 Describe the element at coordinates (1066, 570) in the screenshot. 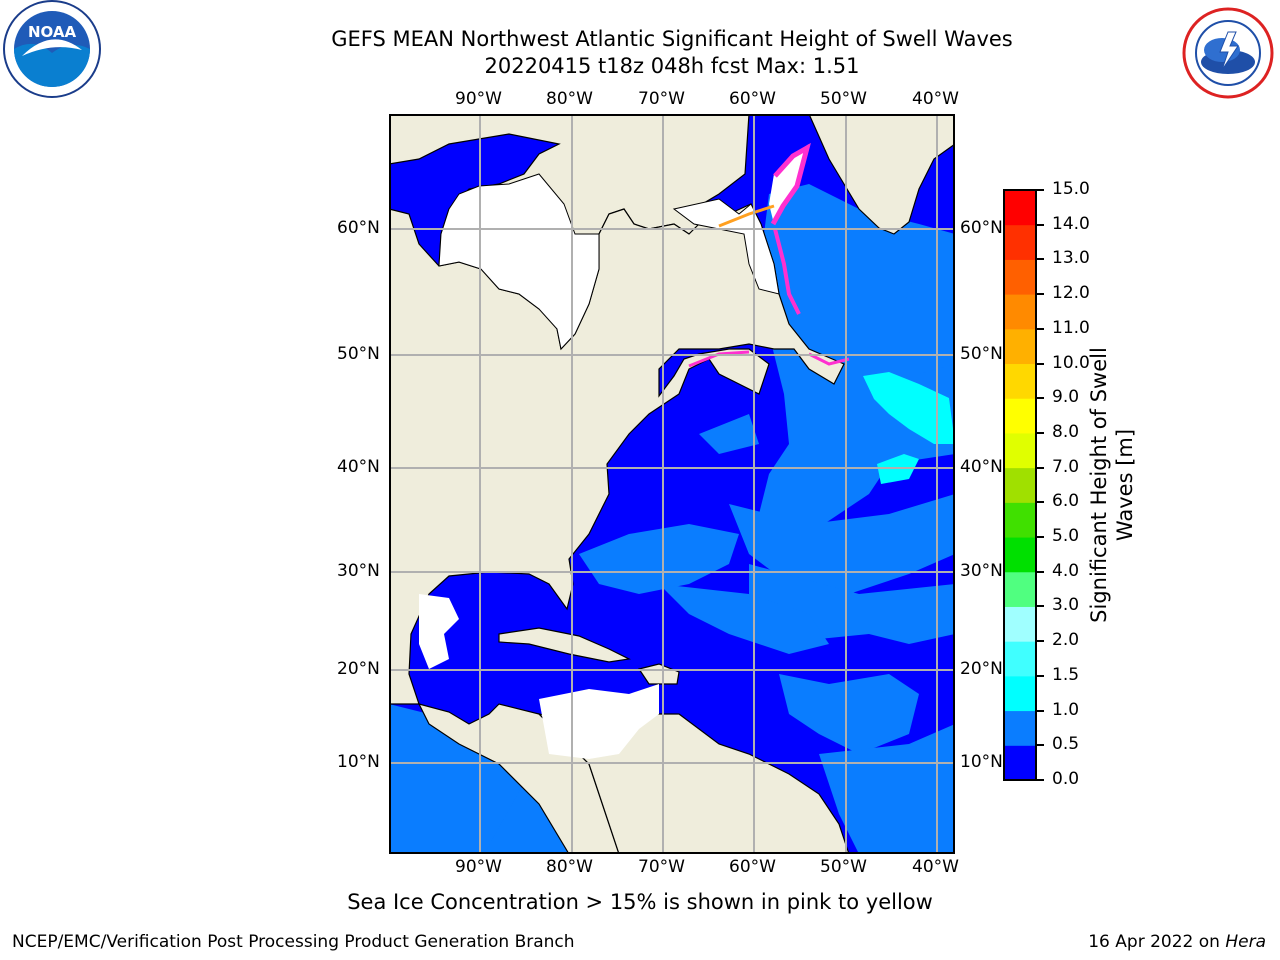

I see `colorbar-tick-label: 4.0` at that location.